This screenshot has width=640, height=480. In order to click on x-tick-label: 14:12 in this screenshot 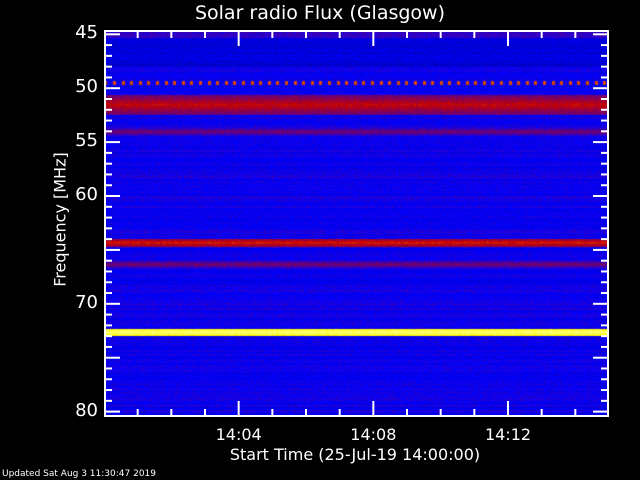, I will do `click(508, 434)`.